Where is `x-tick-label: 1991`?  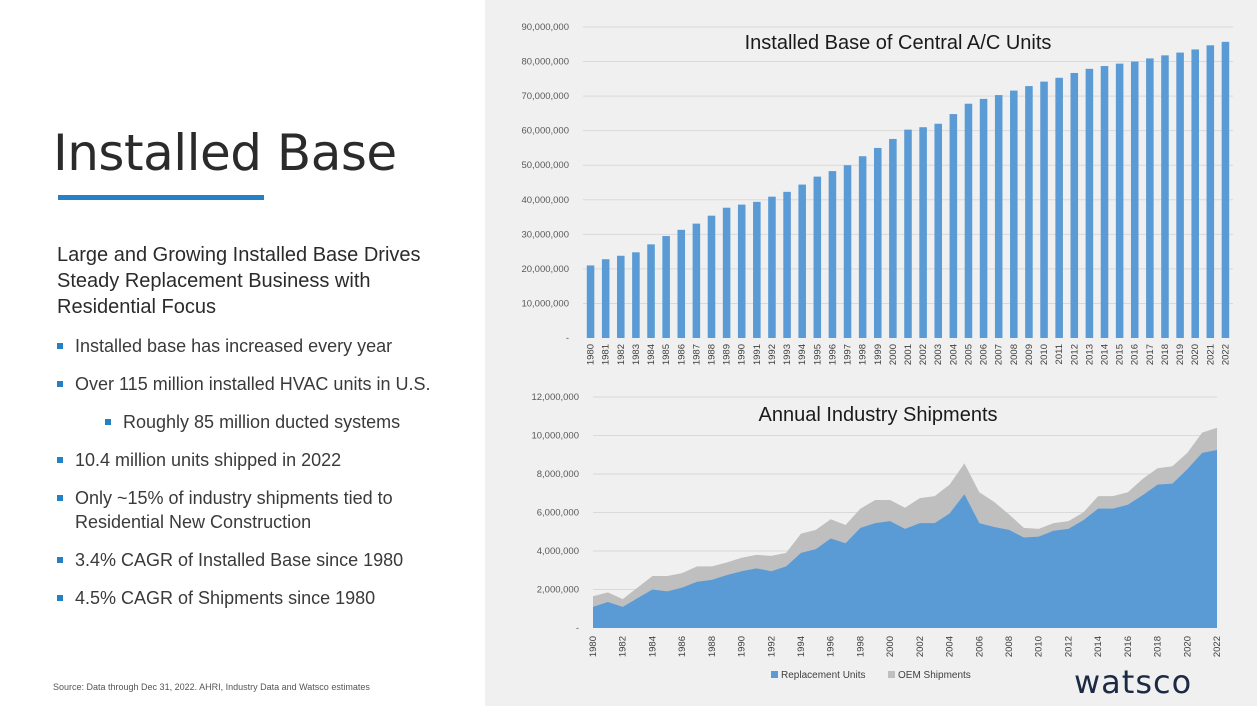 x-tick-label: 1991 is located at coordinates (757, 354).